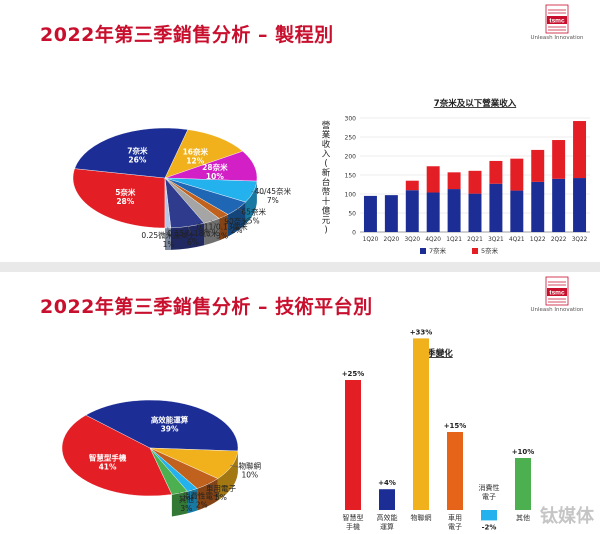 The height and width of the screenshot is (534, 600). I want to click on y-axis-label-char: (, so click(325, 164).